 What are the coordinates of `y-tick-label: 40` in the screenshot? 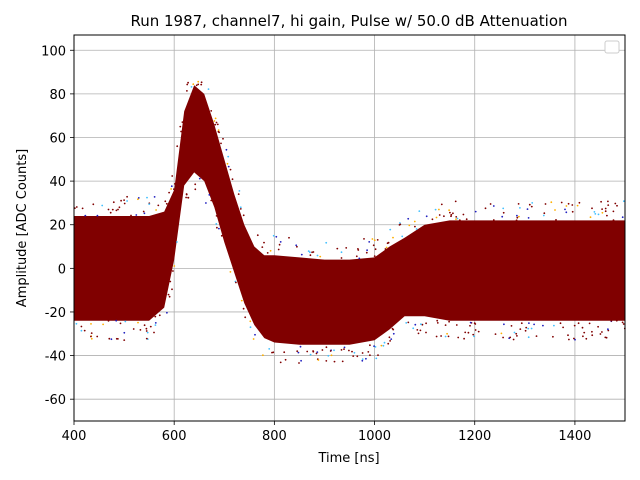 It's located at (57, 182).